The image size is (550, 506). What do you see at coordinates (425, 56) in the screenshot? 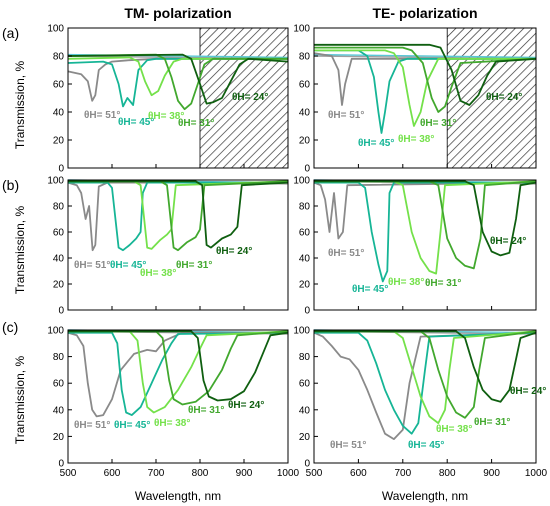
I see `reference-line-cyan` at bounding box center [425, 56].